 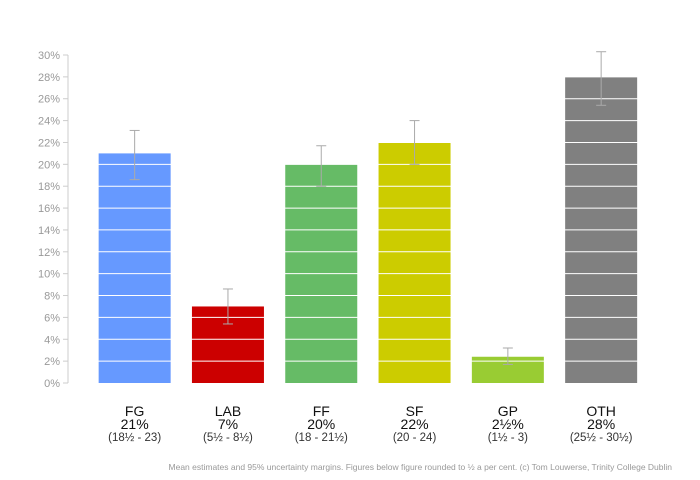 What do you see at coordinates (49, 209) in the screenshot?
I see `y-tick-label: 16%` at bounding box center [49, 209].